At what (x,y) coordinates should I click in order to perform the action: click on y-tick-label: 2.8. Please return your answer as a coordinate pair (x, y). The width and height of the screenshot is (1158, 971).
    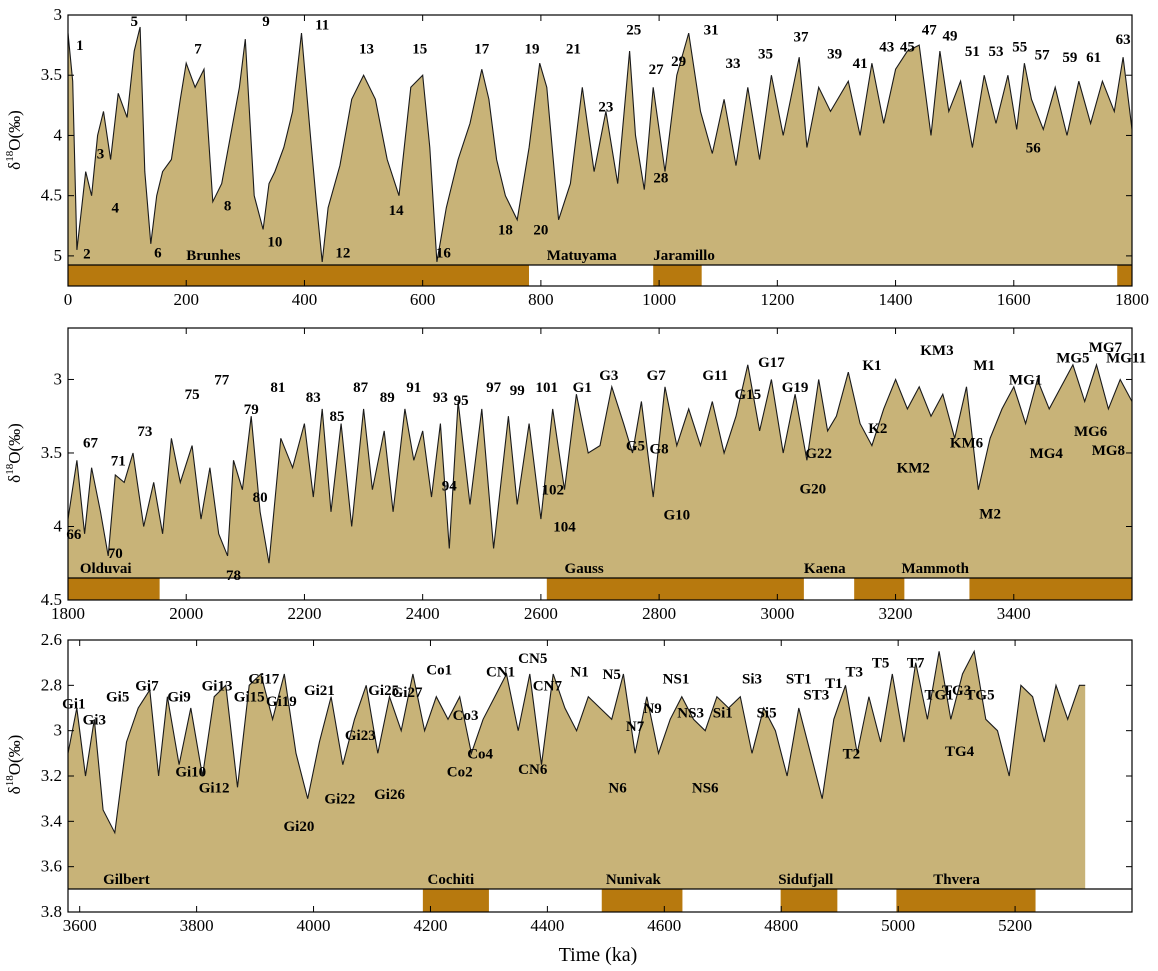
    Looking at the image, I should click on (51, 684).